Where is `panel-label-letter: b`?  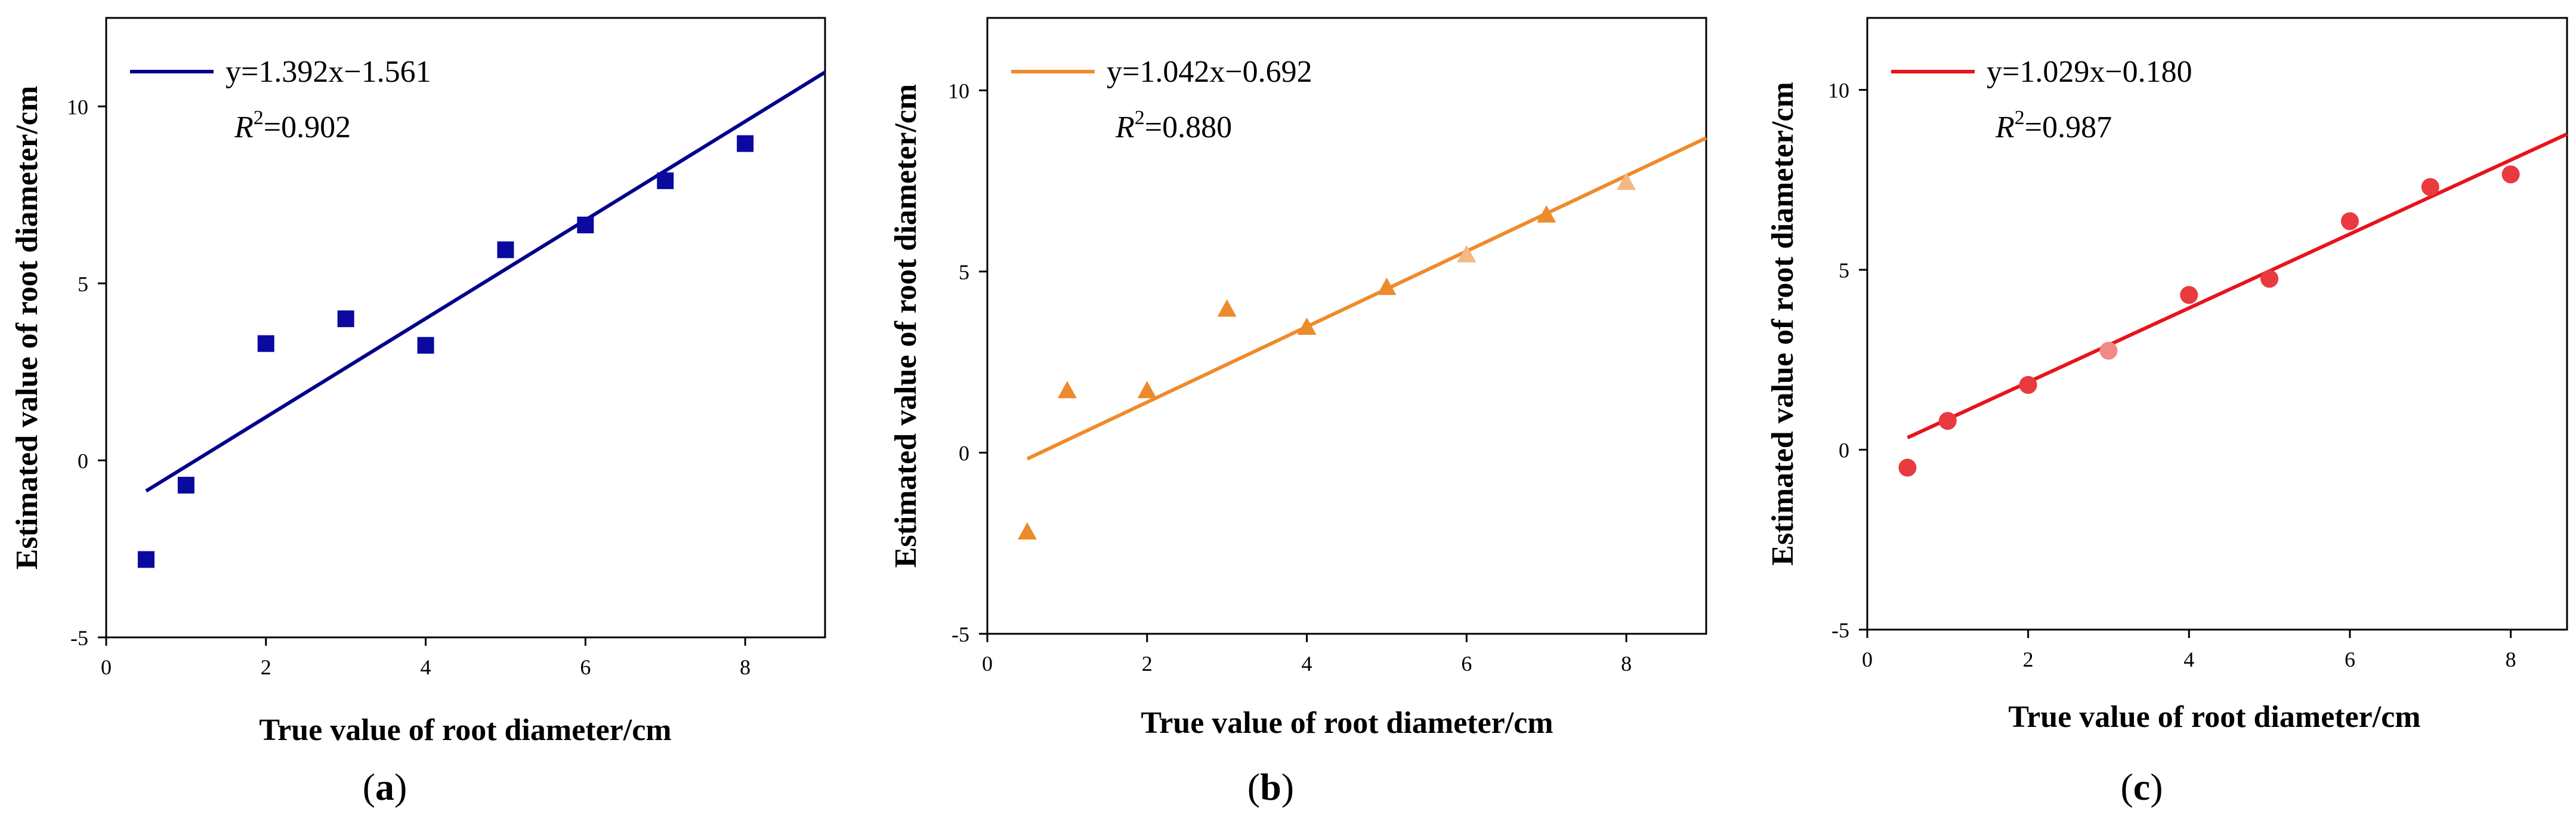 panel-label-letter: b is located at coordinates (1271, 787).